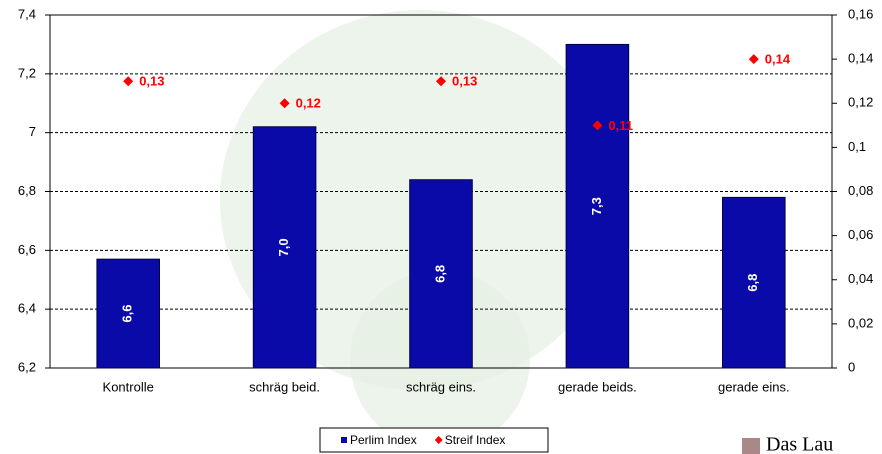 The width and height of the screenshot is (882, 454). I want to click on y-tick-label: 6,8, so click(27, 190).